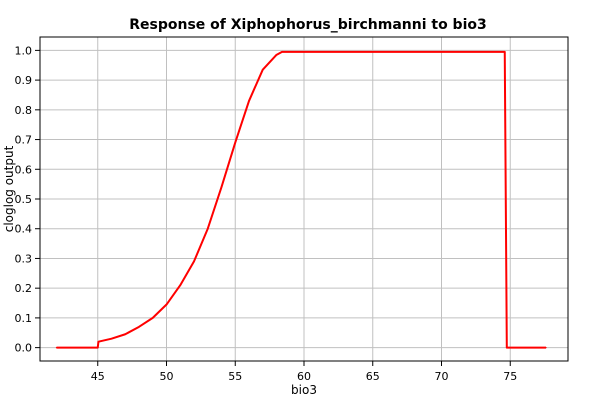 The image size is (600, 400). Describe the element at coordinates (24, 50) in the screenshot. I see `y-tick-label-10: 1.0` at that location.